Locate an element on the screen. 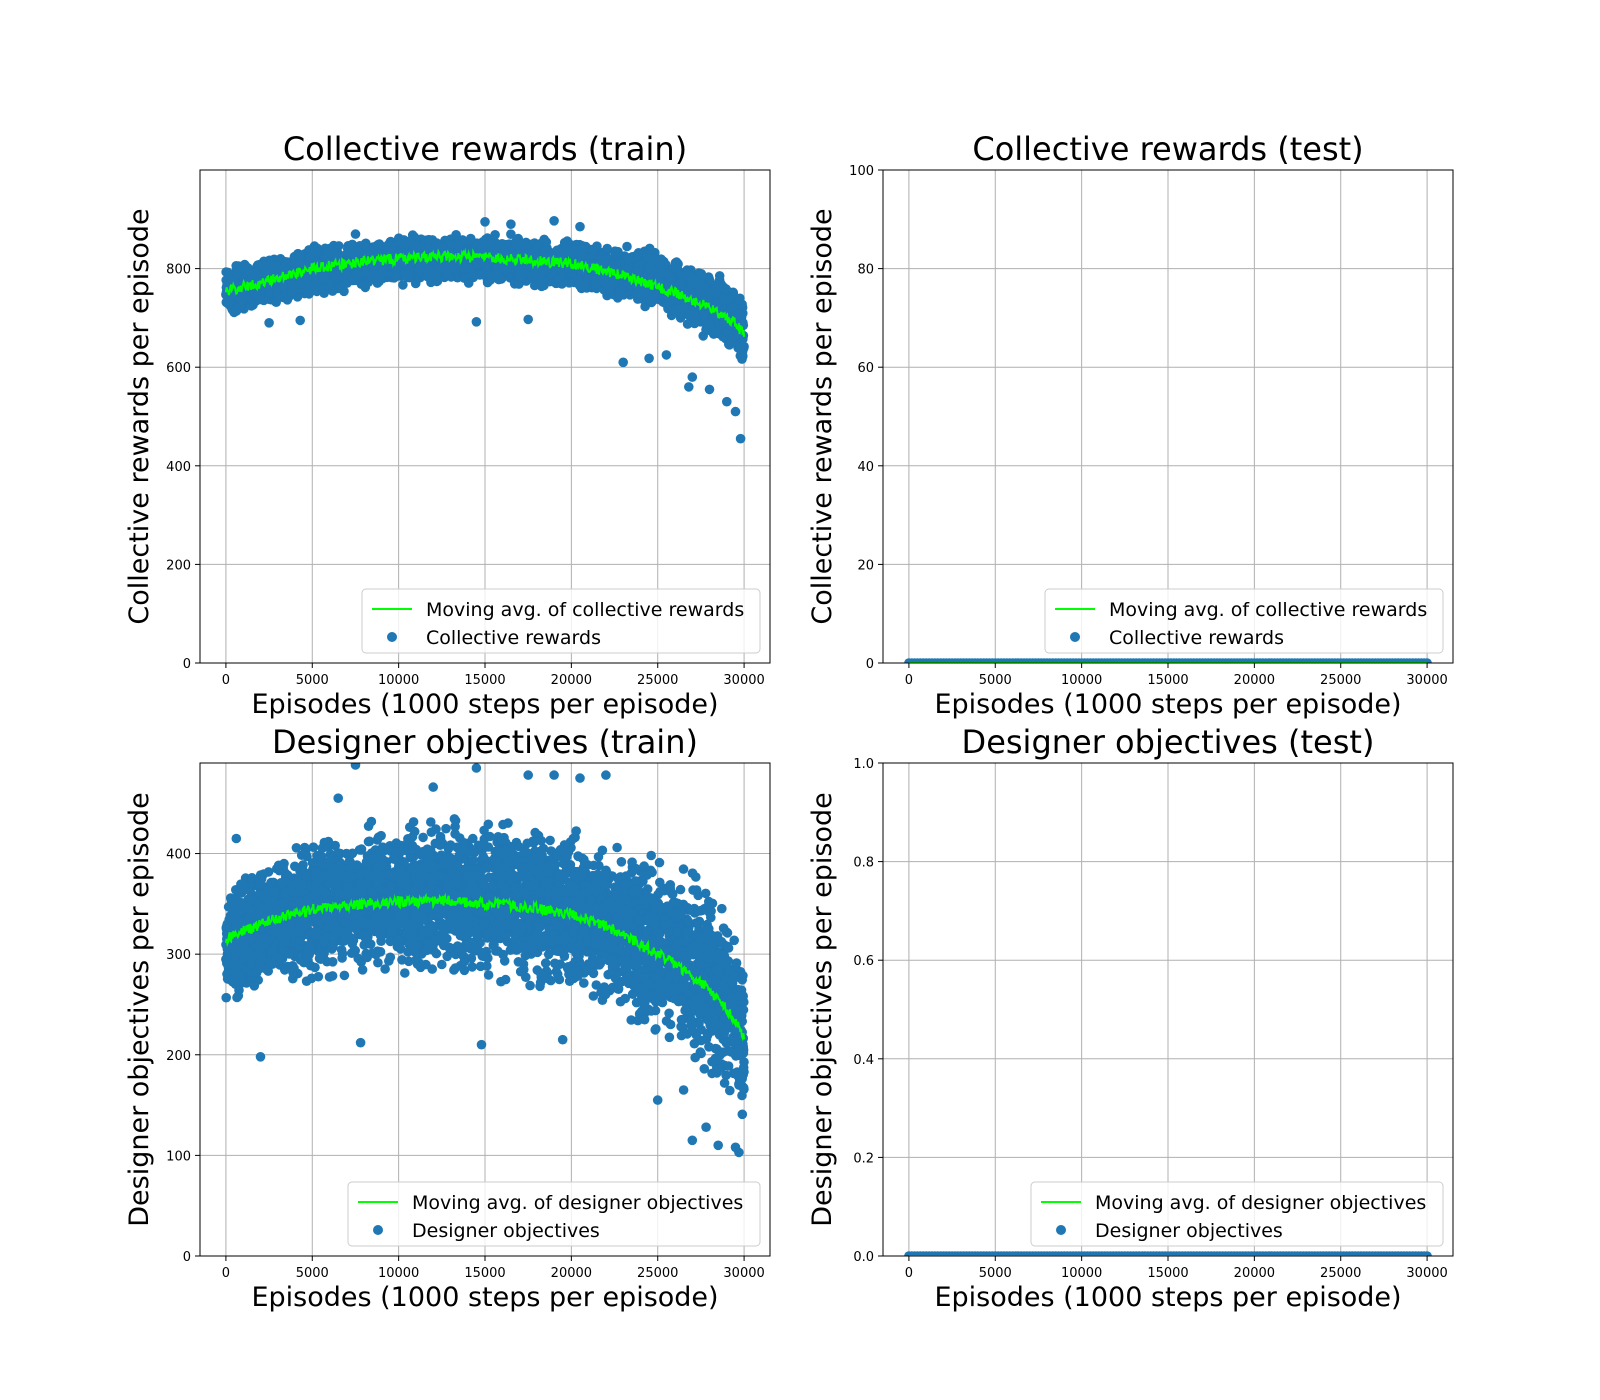 This screenshot has height=1400, width=1600. y-axis-label: Collective rewards per episode is located at coordinates (139, 416).